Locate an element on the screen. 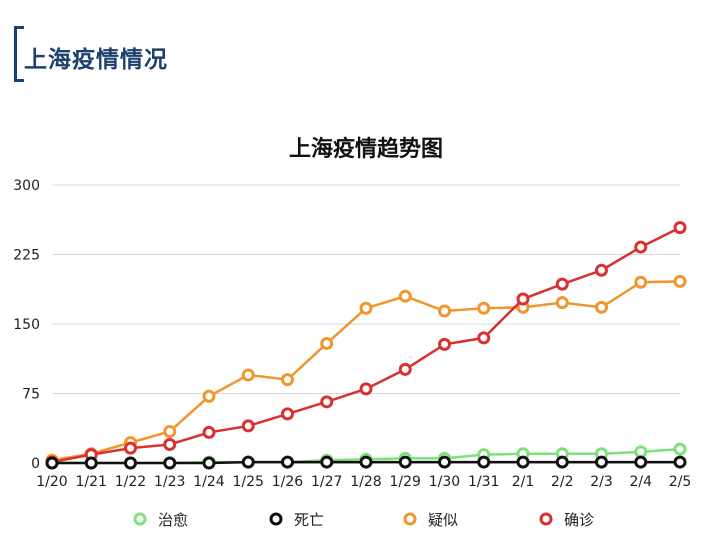 This screenshot has width=724, height=543. legend-label: 死亡 is located at coordinates (309, 520).